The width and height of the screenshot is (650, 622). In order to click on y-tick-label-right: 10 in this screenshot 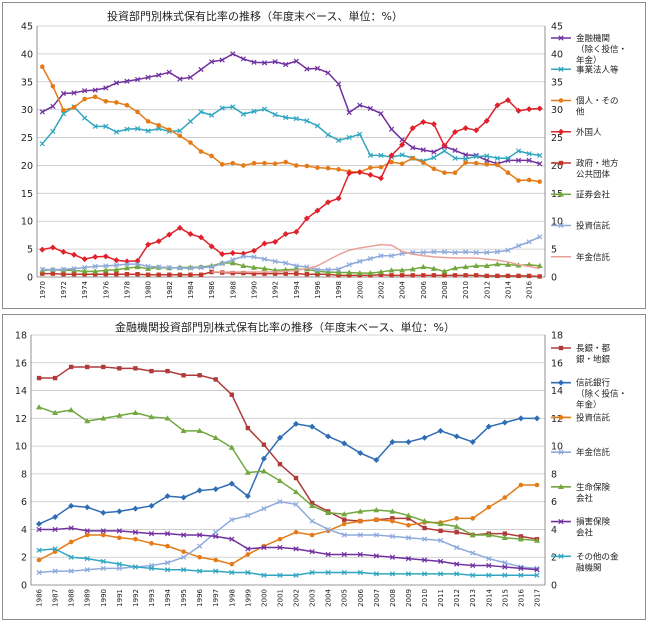, I will do `click(557, 222)`.